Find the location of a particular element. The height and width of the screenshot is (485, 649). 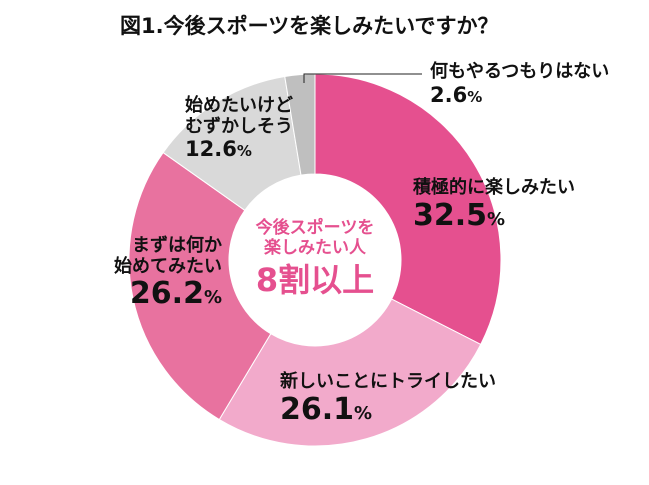

chart-title: 図1.今後スポーツを楽しみたいですか？ is located at coordinates (309, 26).